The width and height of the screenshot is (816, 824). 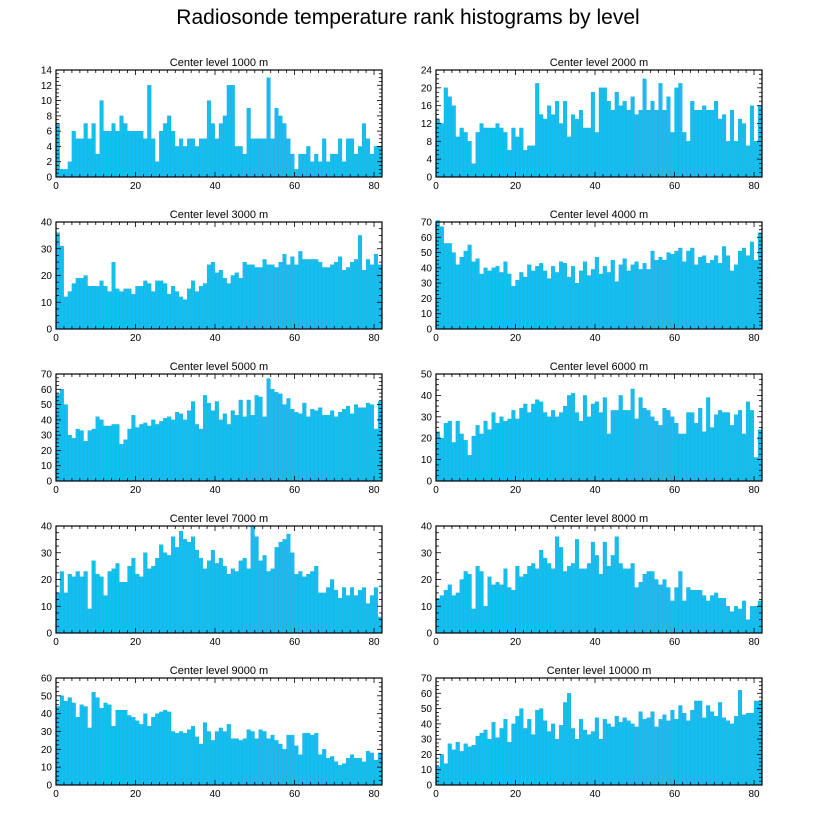 I want to click on y-tick-label: 40, so click(x=47, y=420).